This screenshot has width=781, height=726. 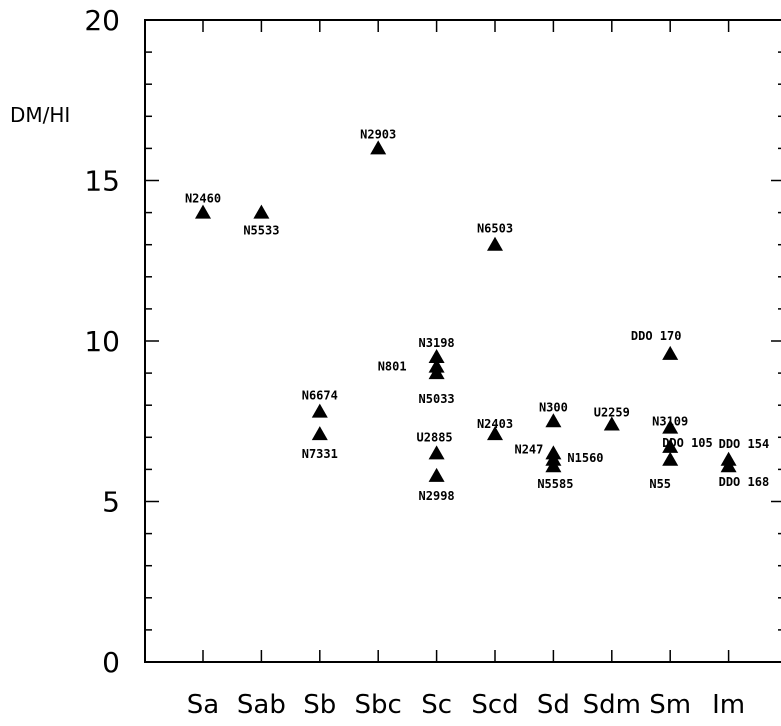 I want to click on y-tick-label: 5, so click(x=111, y=502).